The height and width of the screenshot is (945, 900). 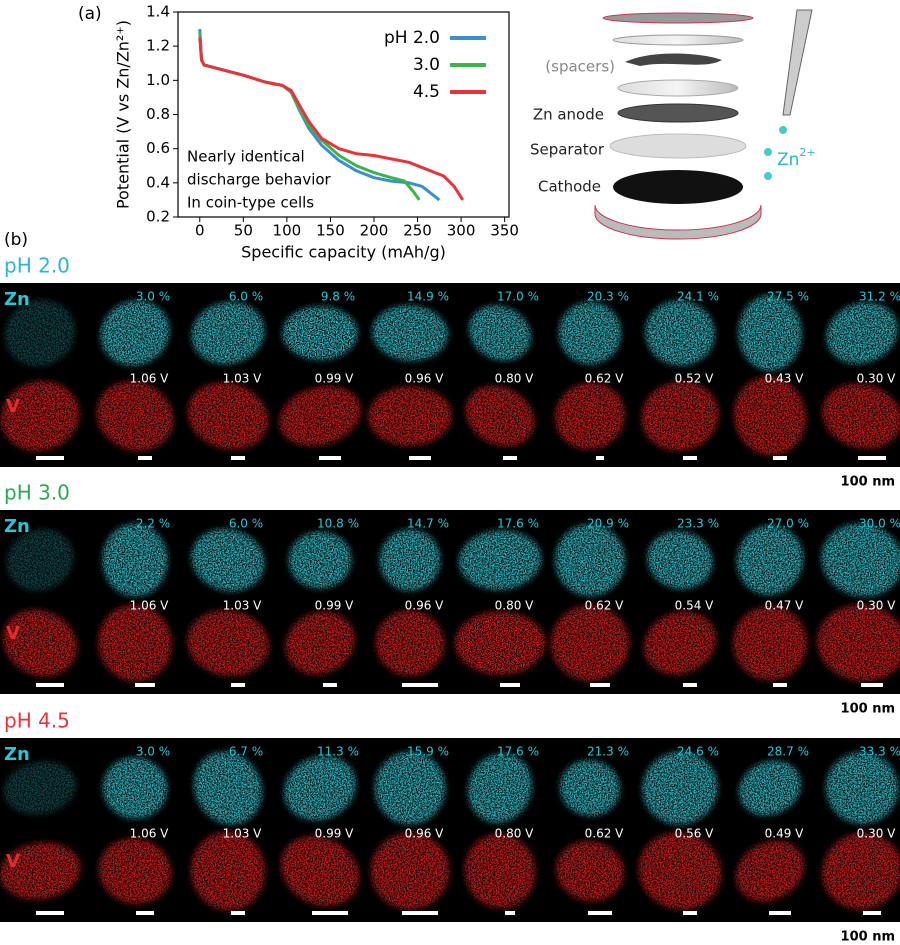 I want to click on voltage: 0.43 V, so click(x=785, y=379).